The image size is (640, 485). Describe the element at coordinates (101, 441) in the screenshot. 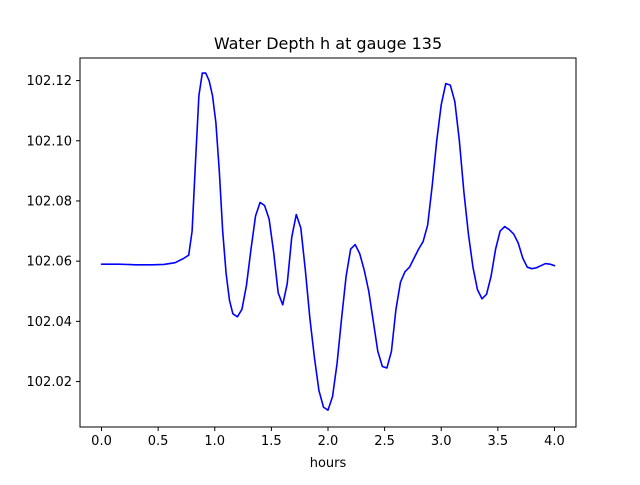

I see `x-tick-label: 0.0` at that location.